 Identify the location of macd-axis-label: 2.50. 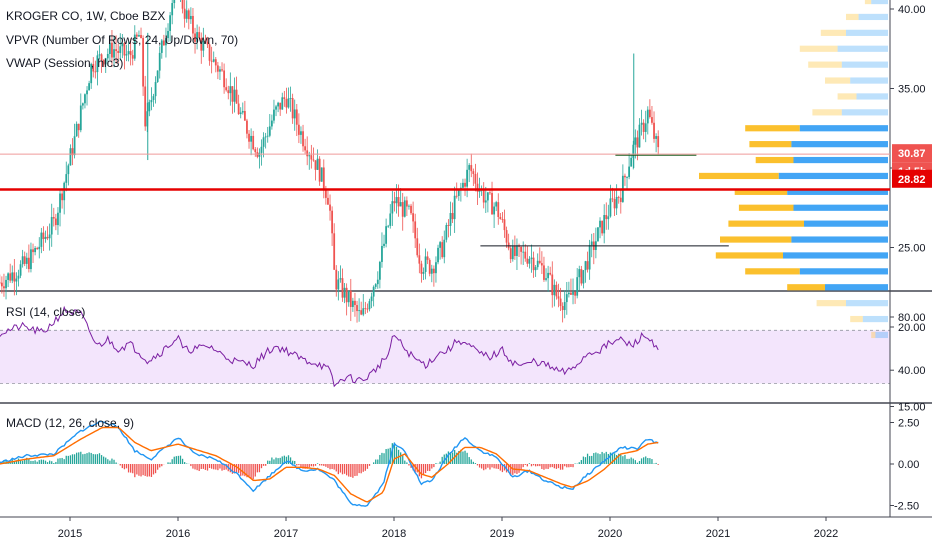
(908, 424).